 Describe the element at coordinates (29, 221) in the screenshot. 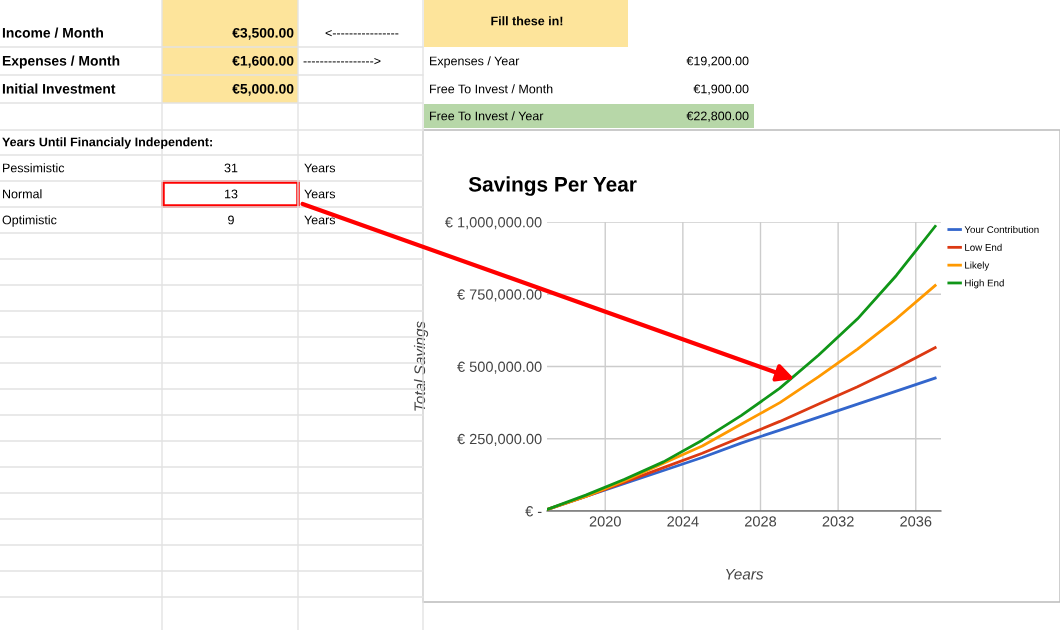

I see `text: Optimistic` at that location.